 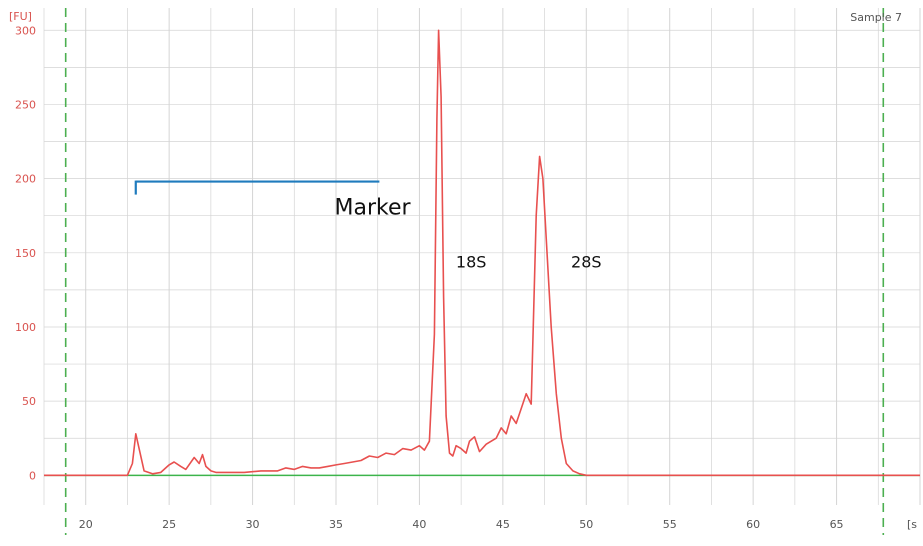 I want to click on y-tick-labels: 0 50 100 150 200 250 300, so click(x=25, y=253).